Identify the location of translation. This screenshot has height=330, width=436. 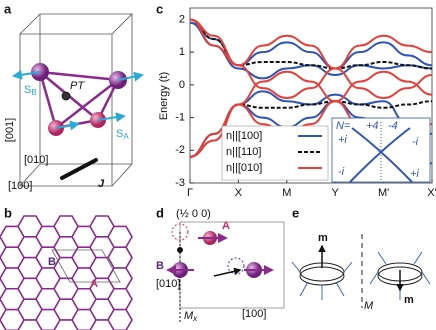
(227, 272).